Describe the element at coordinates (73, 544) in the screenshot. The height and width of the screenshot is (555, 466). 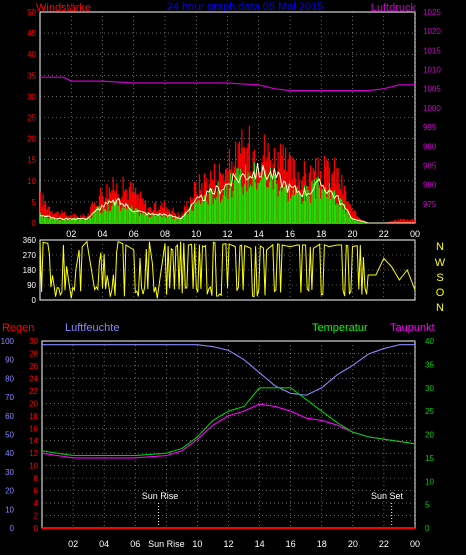
I see `x-tick-bottom-0: 02` at that location.